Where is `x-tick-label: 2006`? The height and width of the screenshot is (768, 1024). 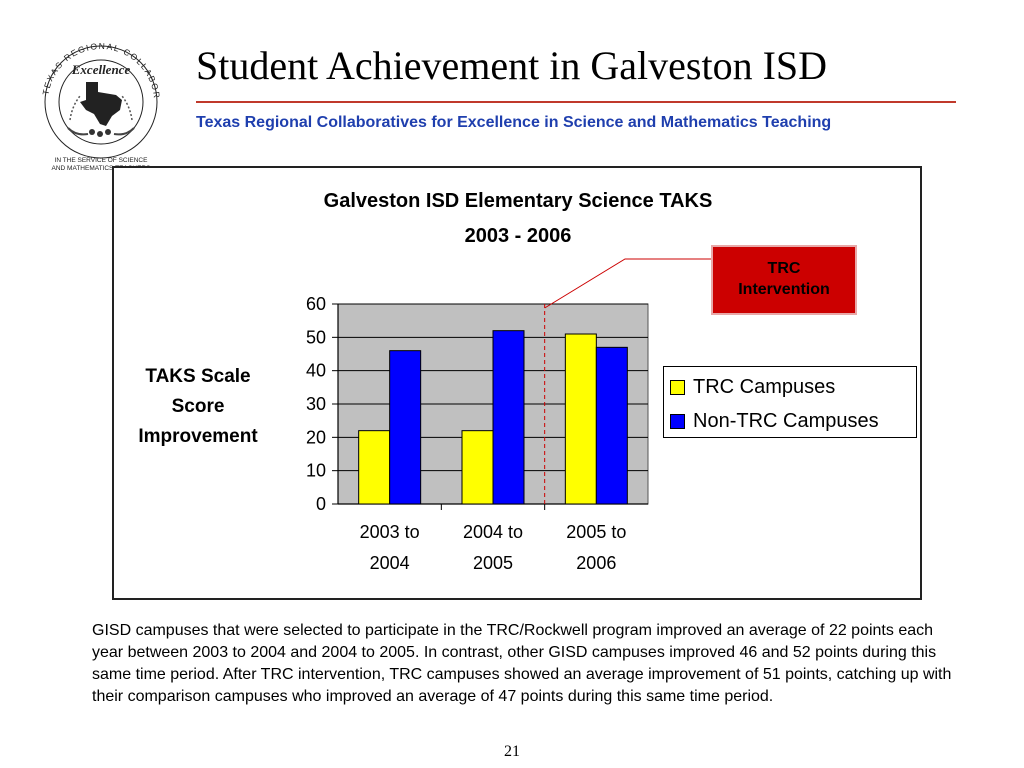
x-tick-label: 2006 is located at coordinates (596, 563).